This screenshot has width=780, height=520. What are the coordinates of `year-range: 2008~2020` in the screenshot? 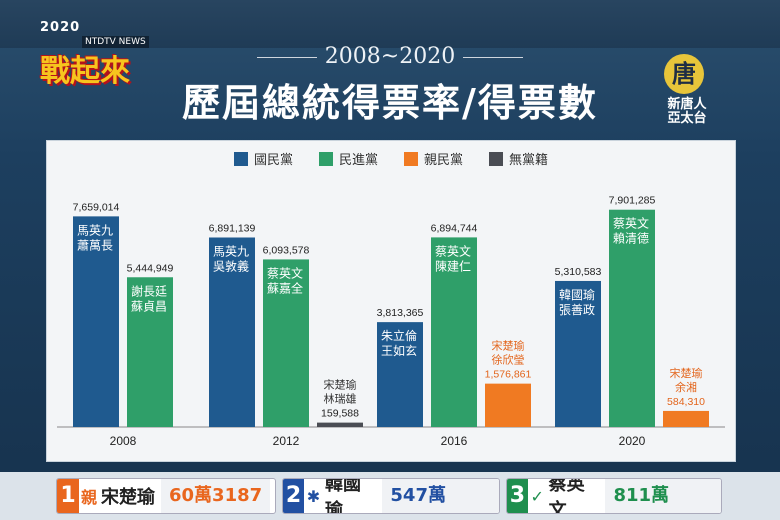 It's located at (390, 56).